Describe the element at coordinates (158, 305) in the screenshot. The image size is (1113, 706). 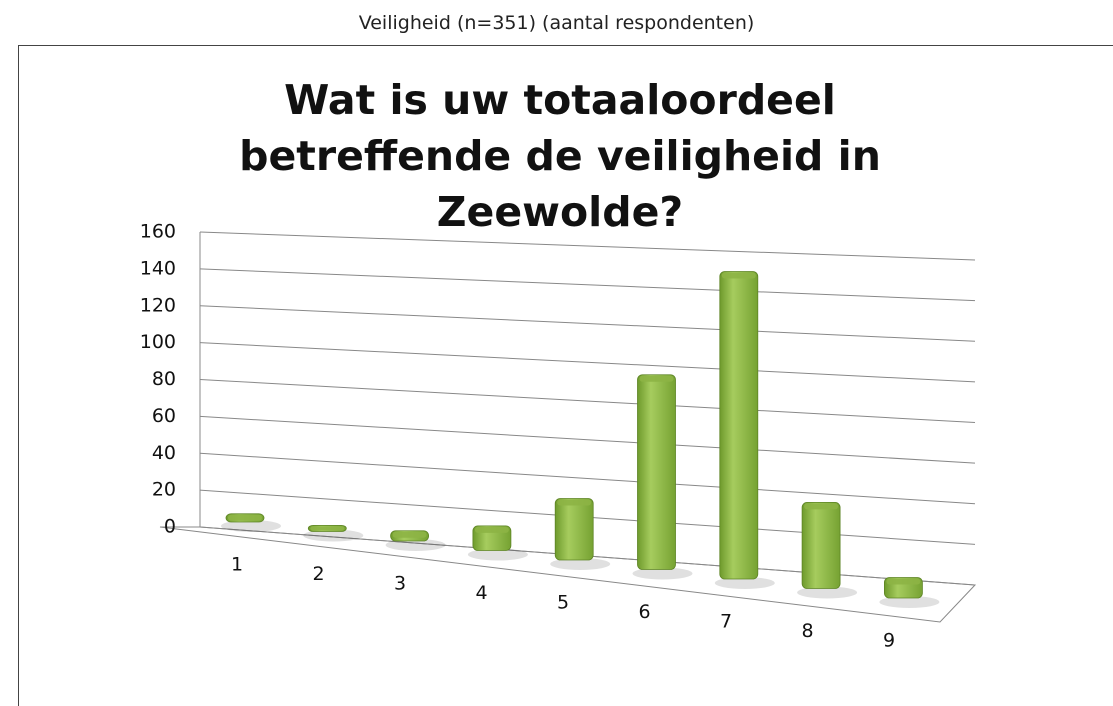
I see `y-tick-label: 120` at that location.